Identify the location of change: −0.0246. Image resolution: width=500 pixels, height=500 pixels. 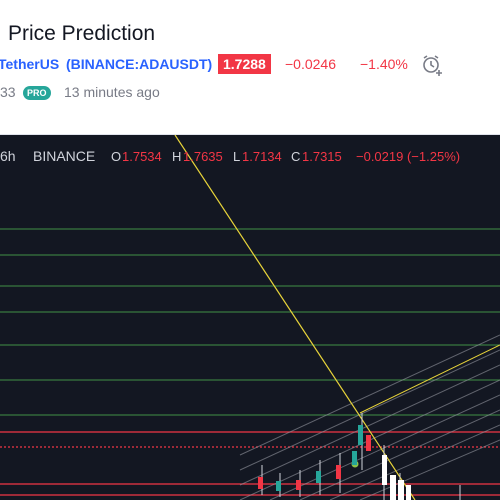
(310, 64).